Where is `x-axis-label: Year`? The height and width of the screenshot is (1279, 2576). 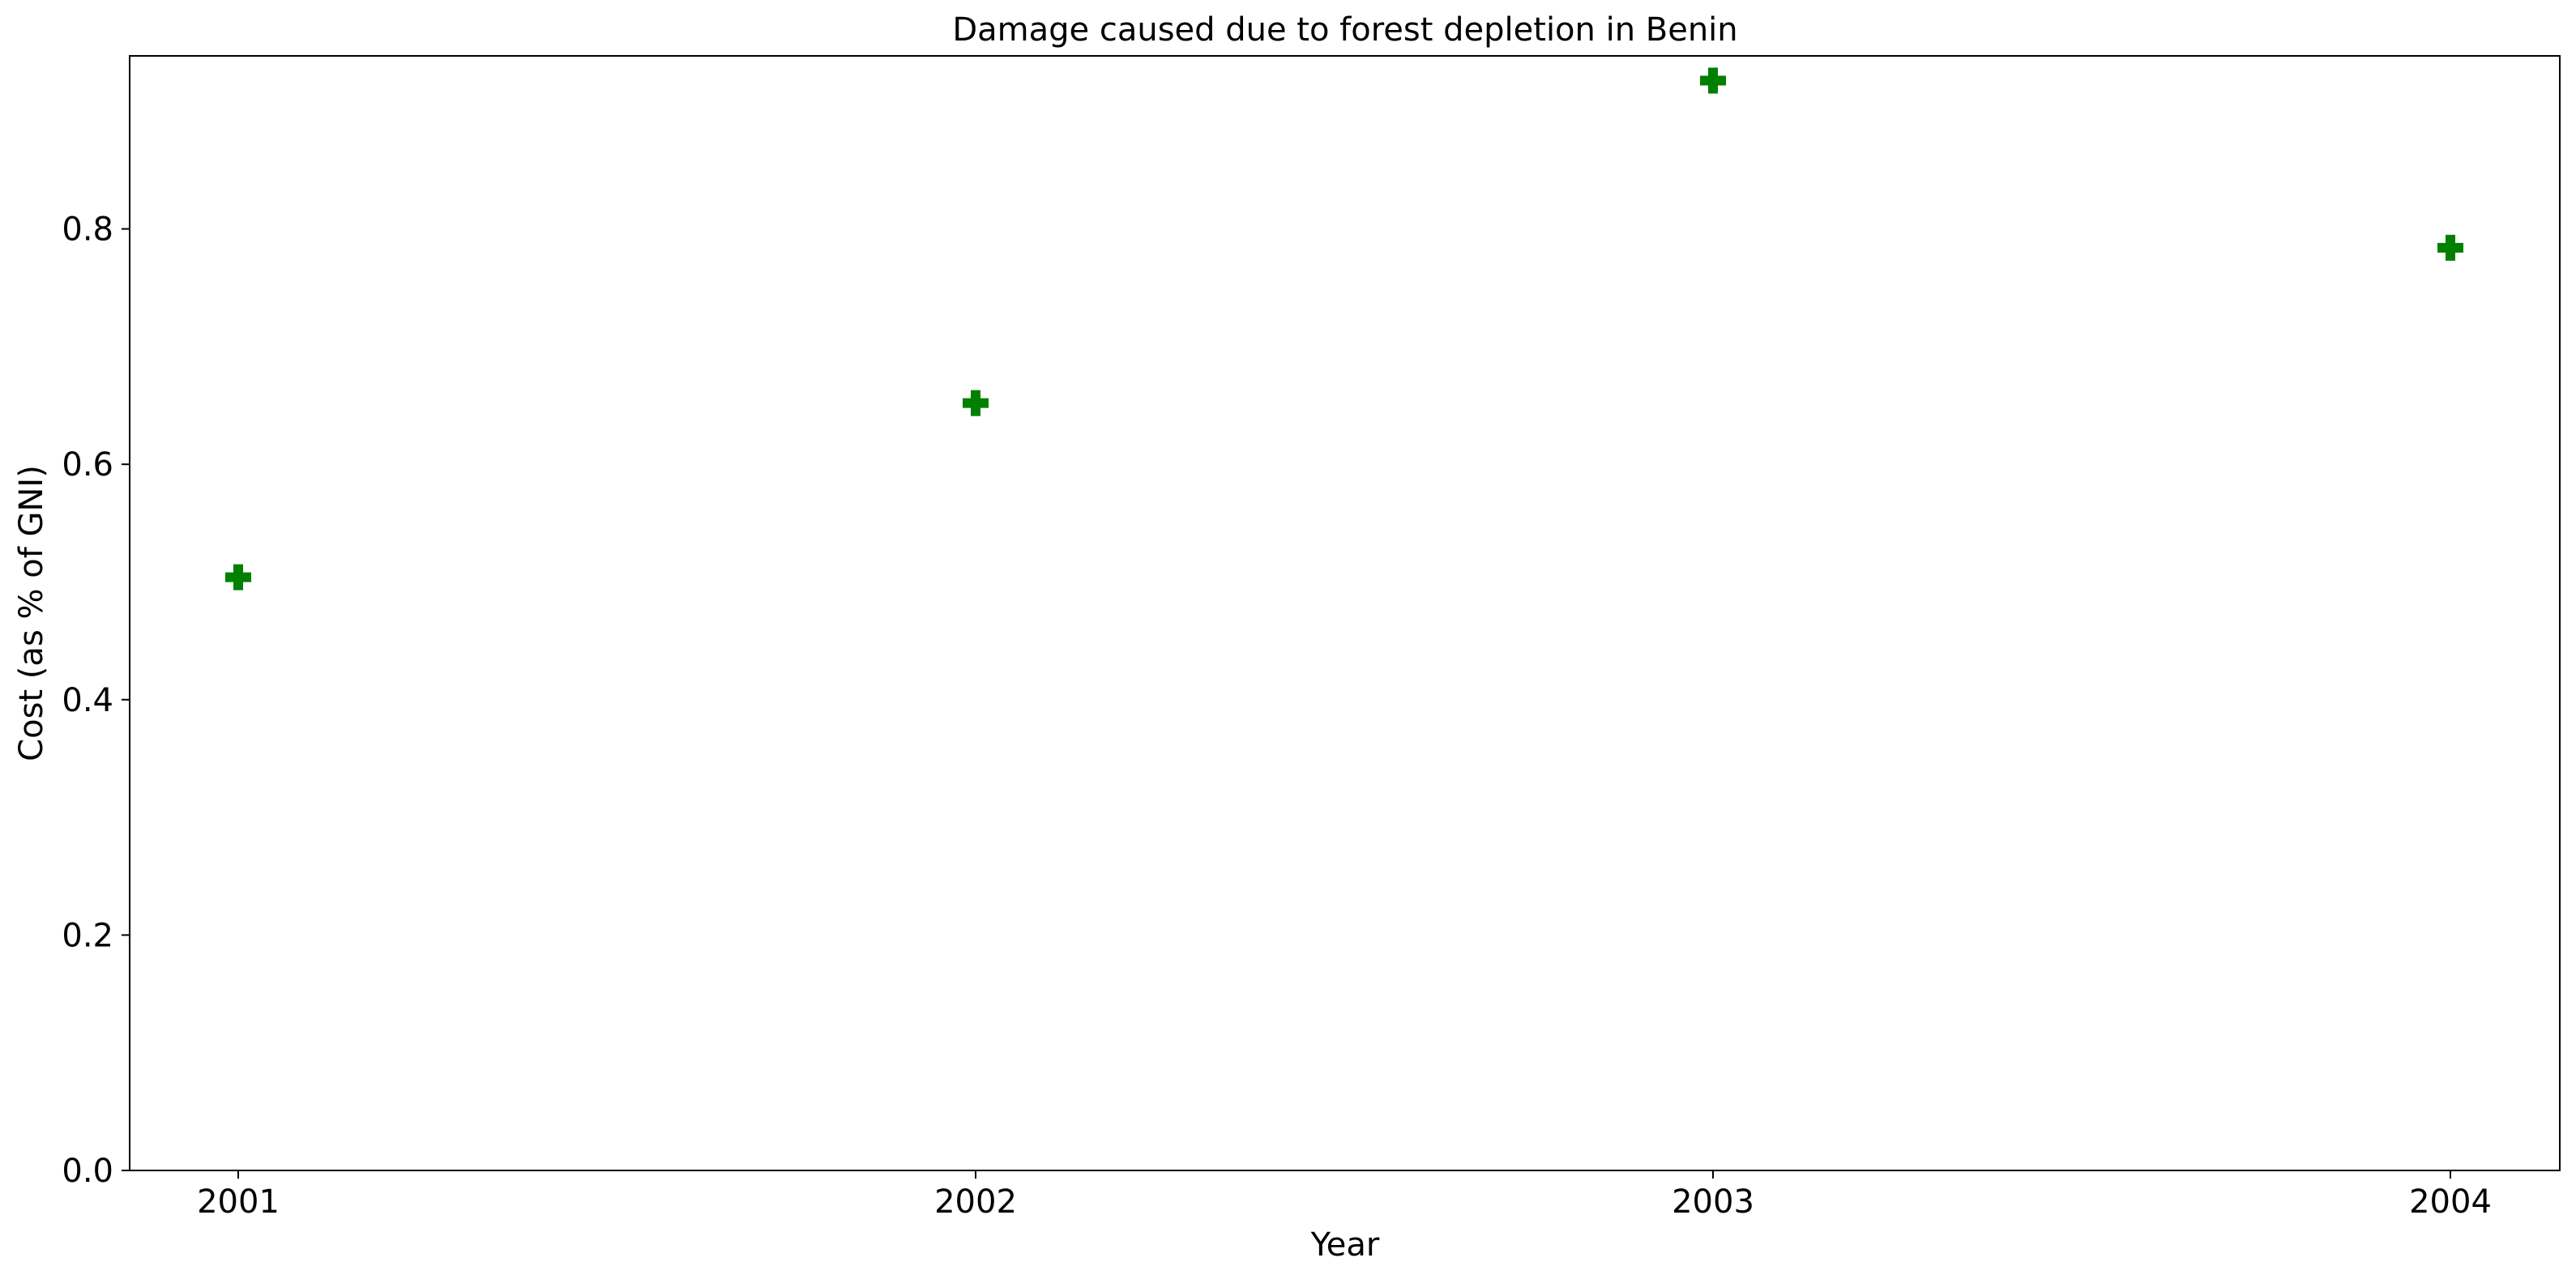
x-axis-label: Year is located at coordinates (1345, 1245).